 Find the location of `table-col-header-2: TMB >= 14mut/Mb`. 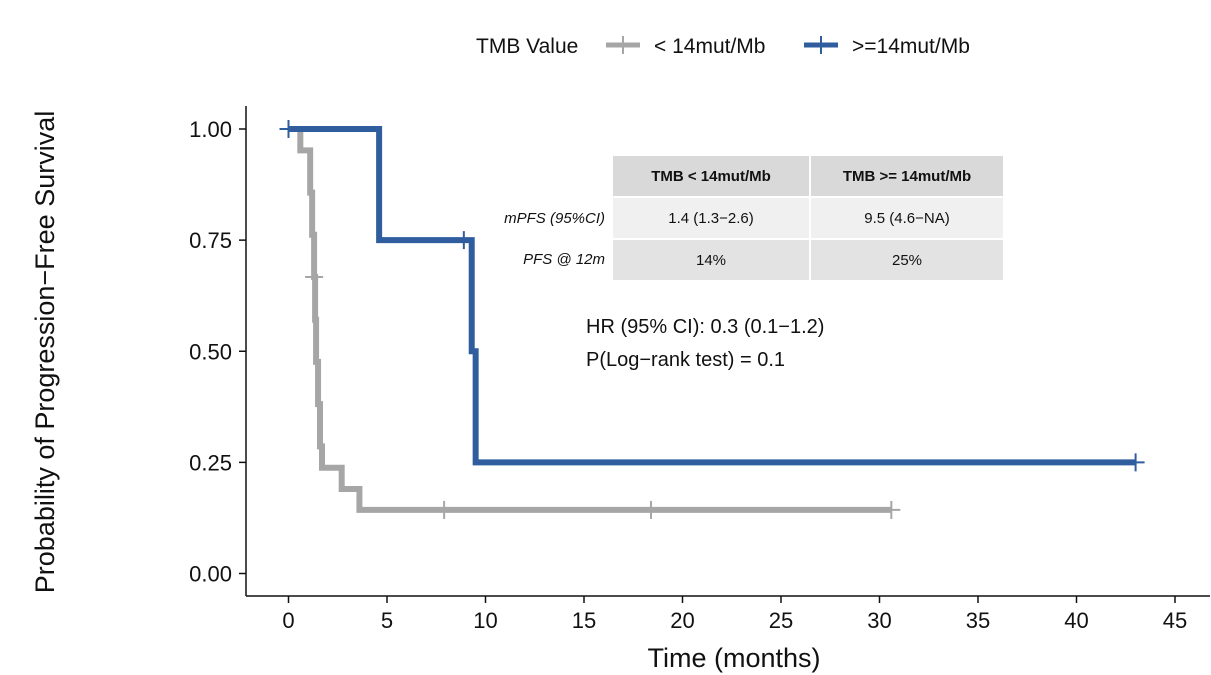

table-col-header-2: TMB >= 14mut/Mb is located at coordinates (906, 176).